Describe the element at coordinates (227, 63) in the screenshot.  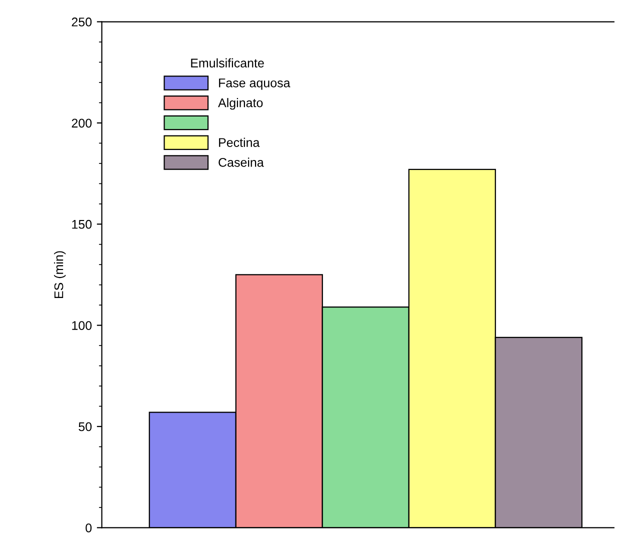
I see `legend-title: Emulsificante` at that location.